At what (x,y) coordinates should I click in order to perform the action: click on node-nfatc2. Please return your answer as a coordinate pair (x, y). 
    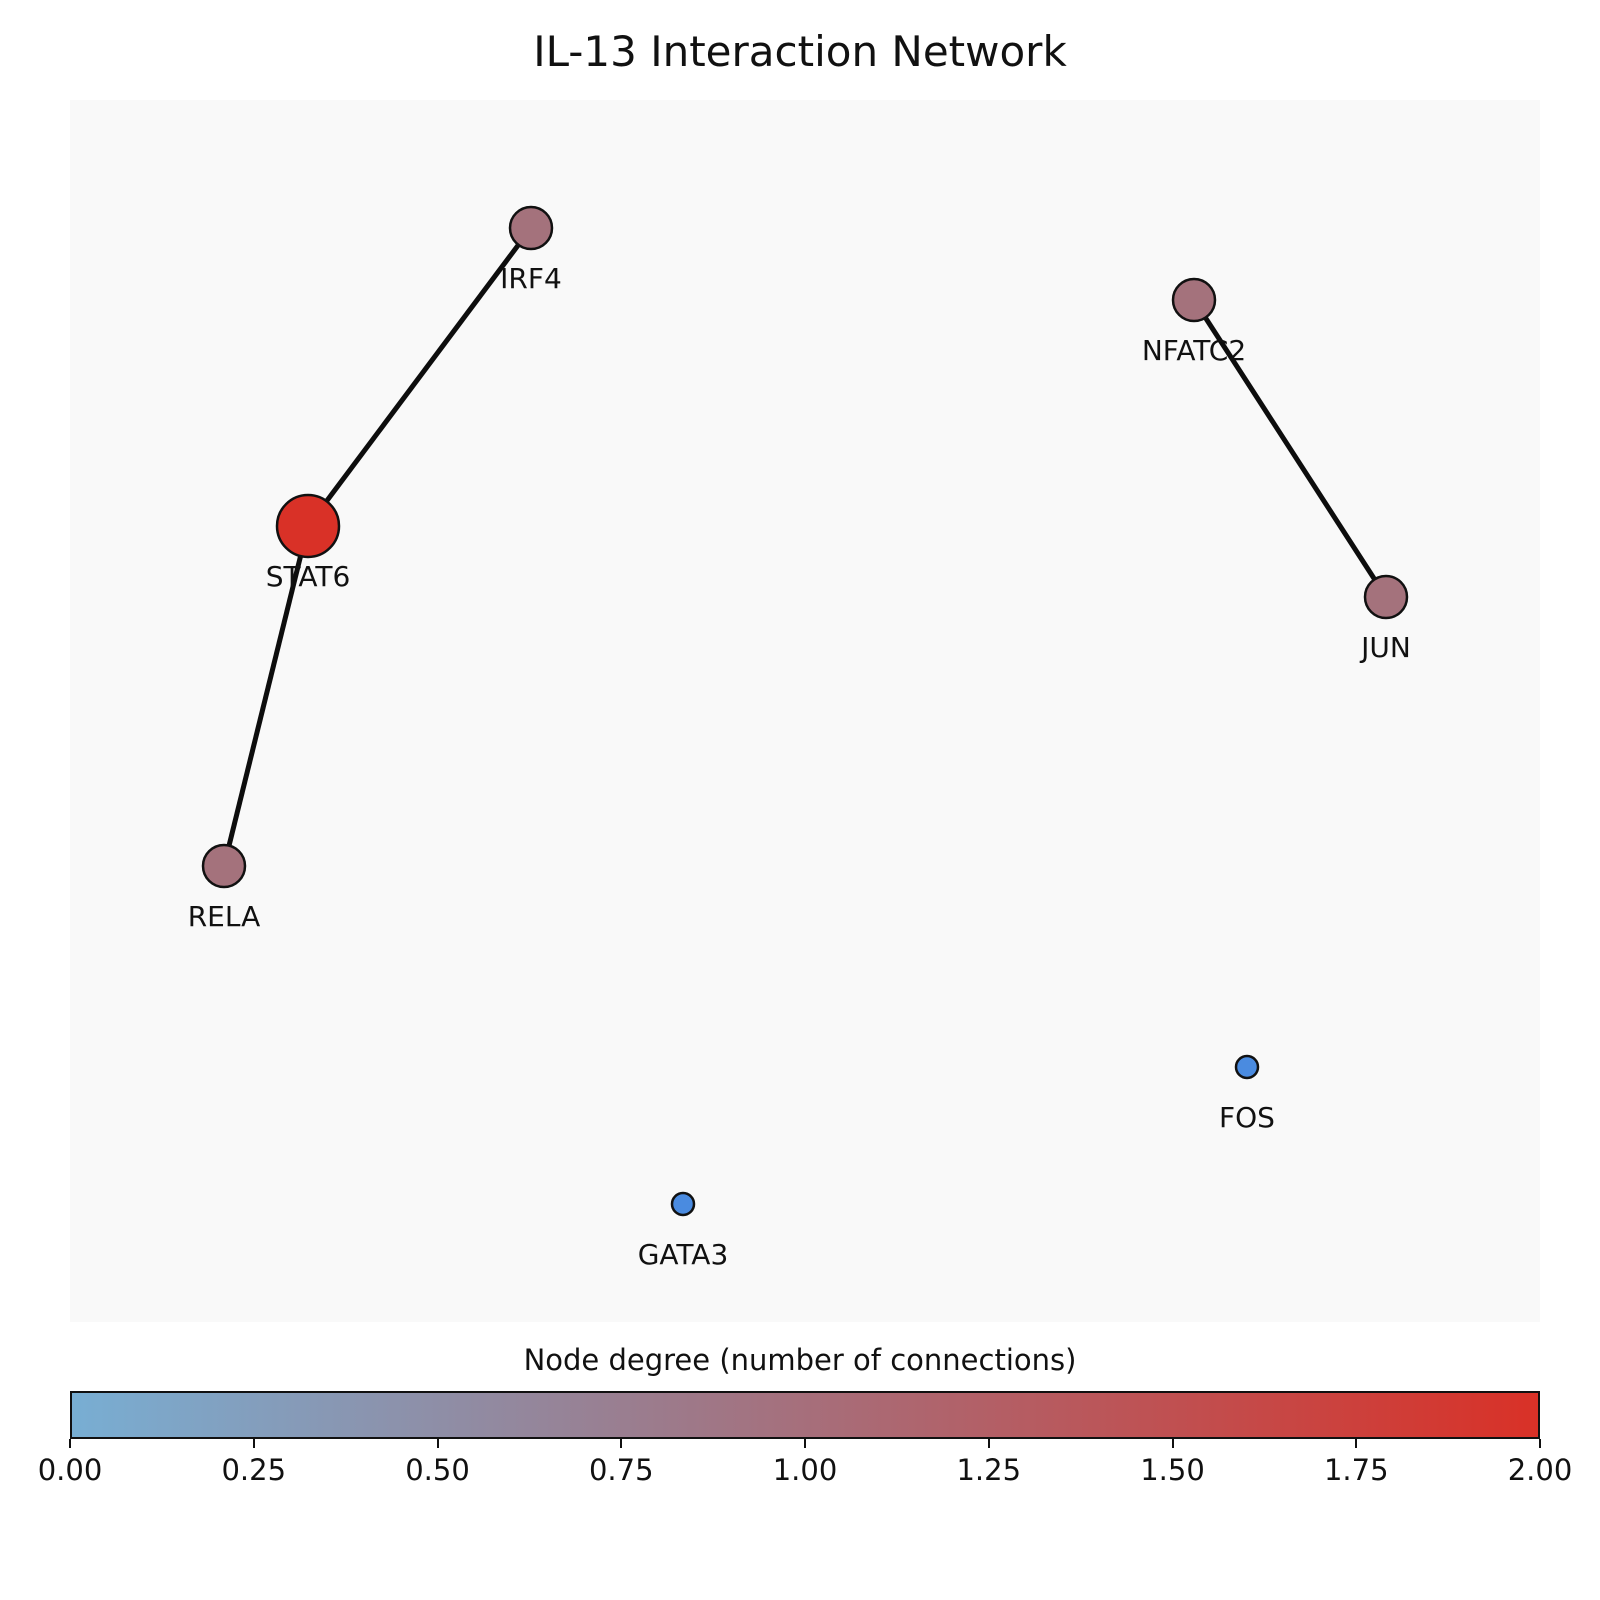
    Looking at the image, I should click on (1194, 300).